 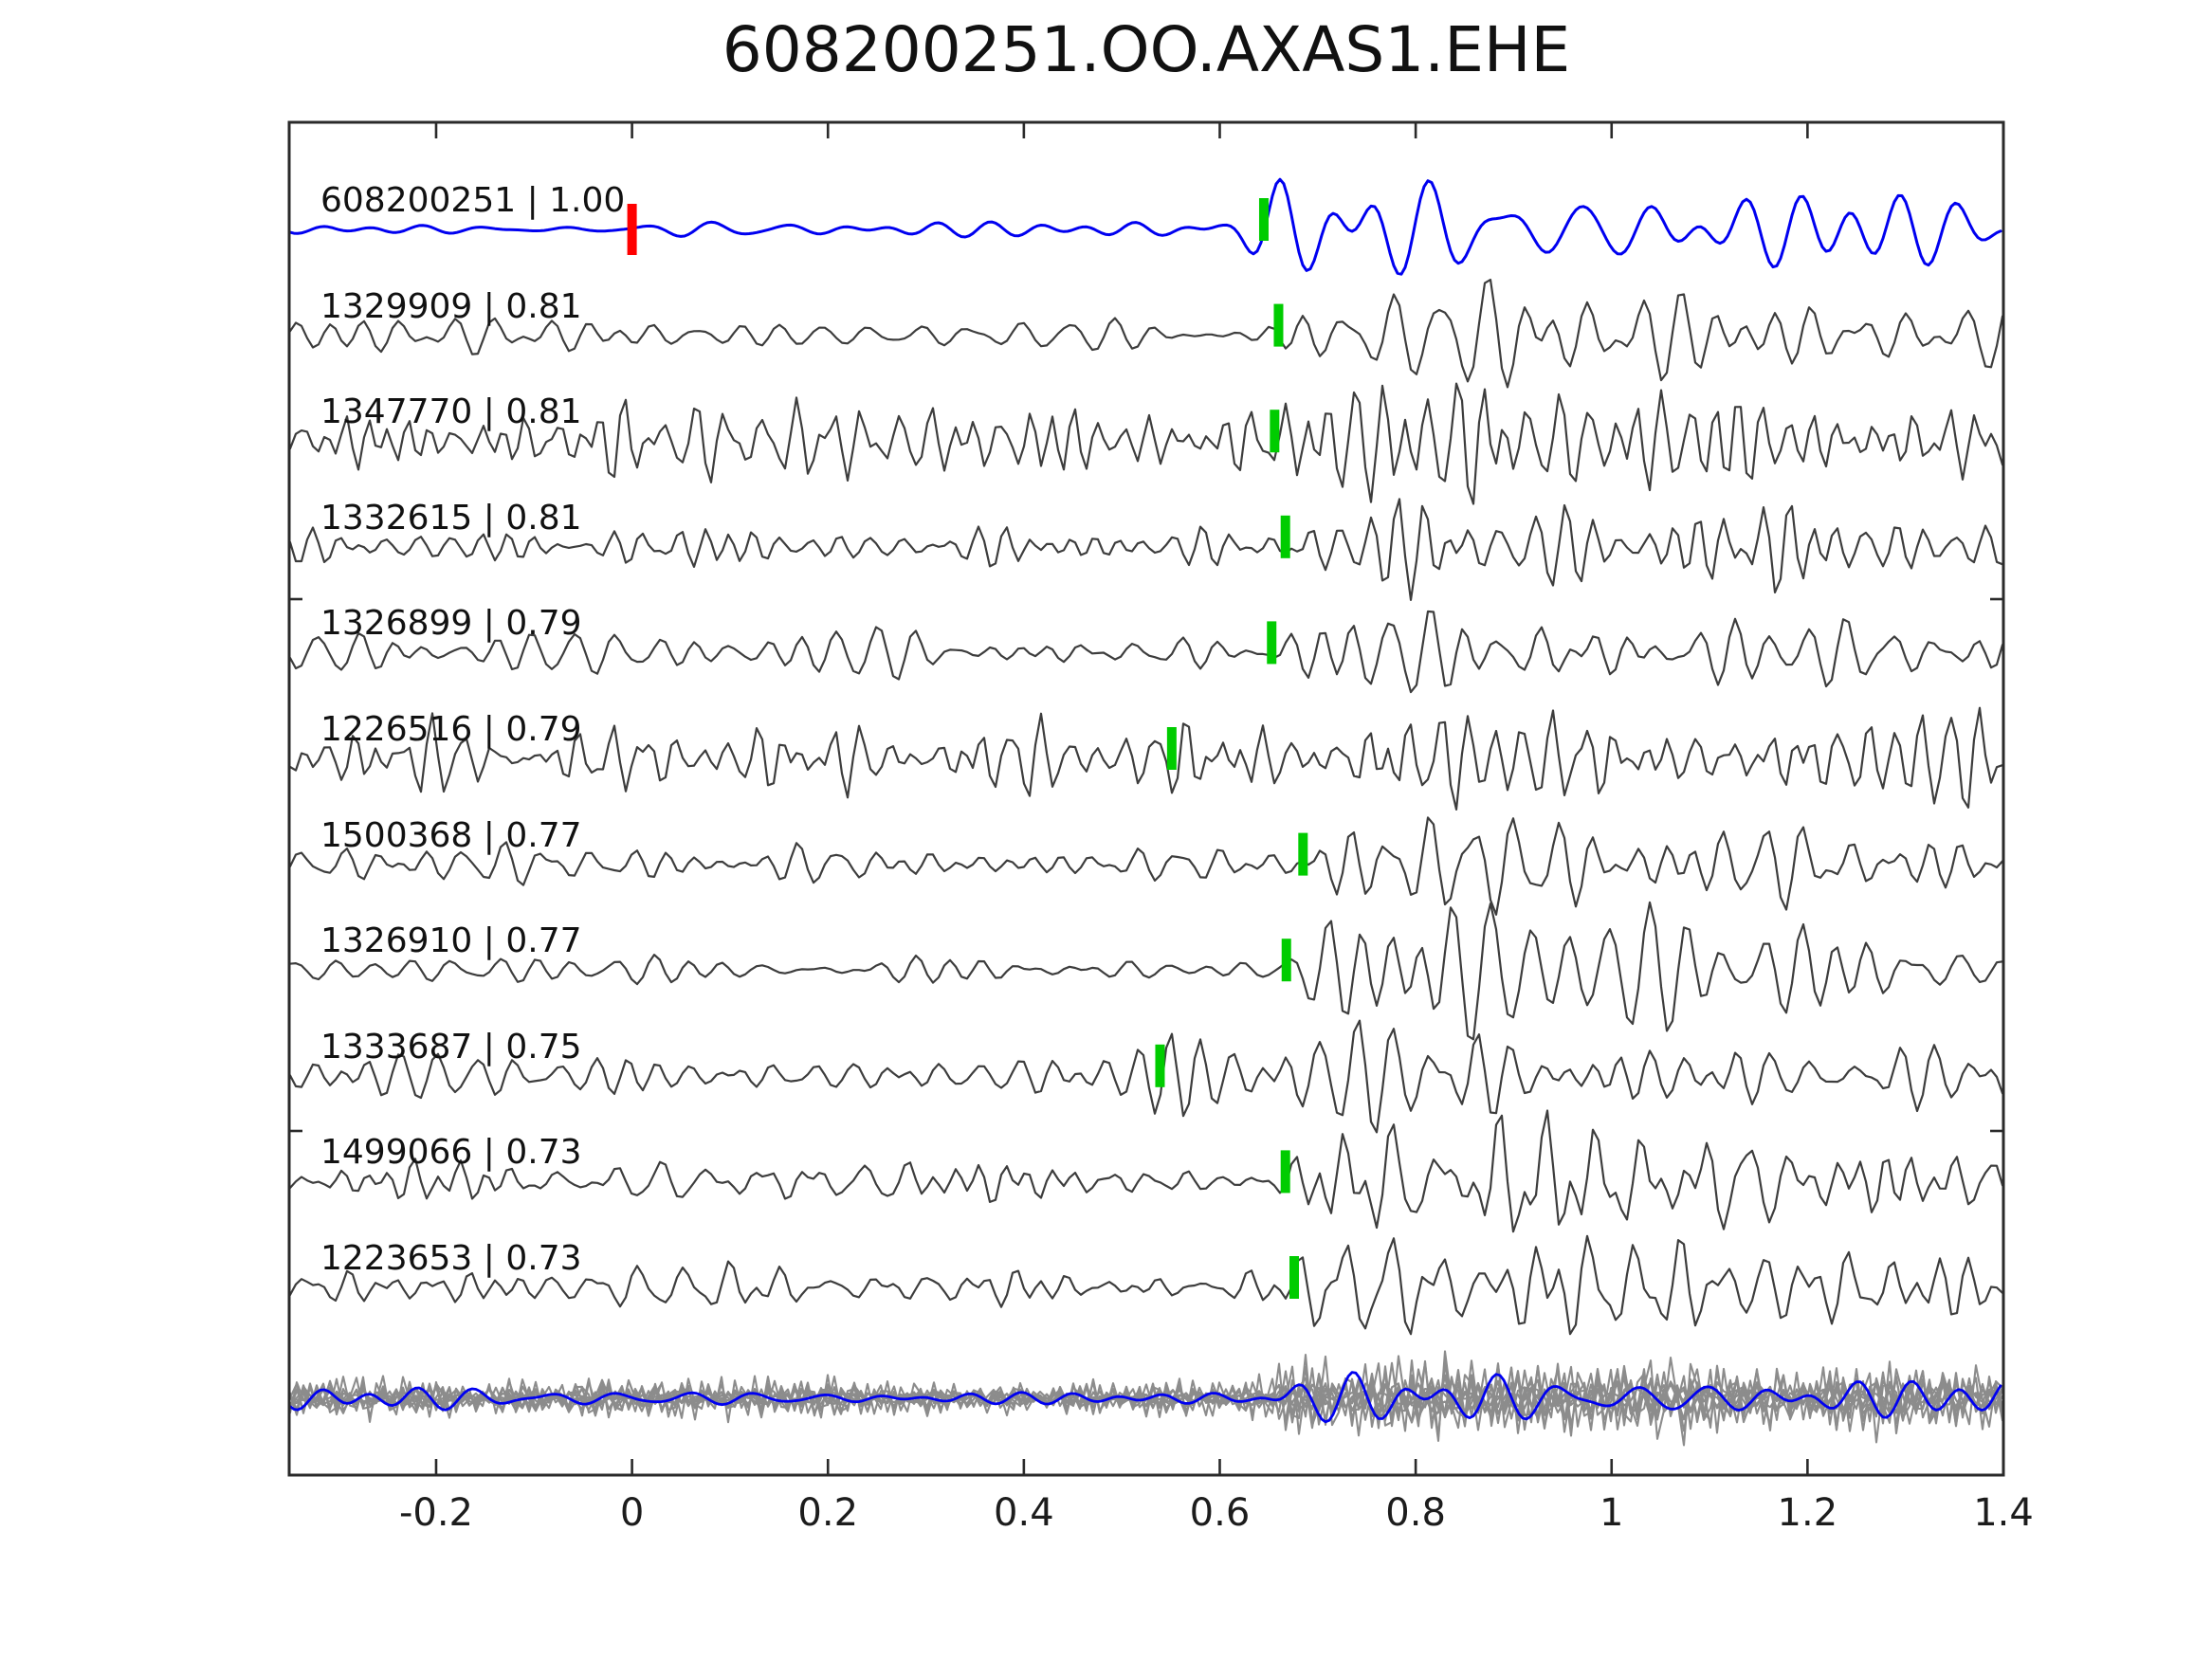 I want to click on x-tick-label: 1.2, so click(x=1807, y=1513).